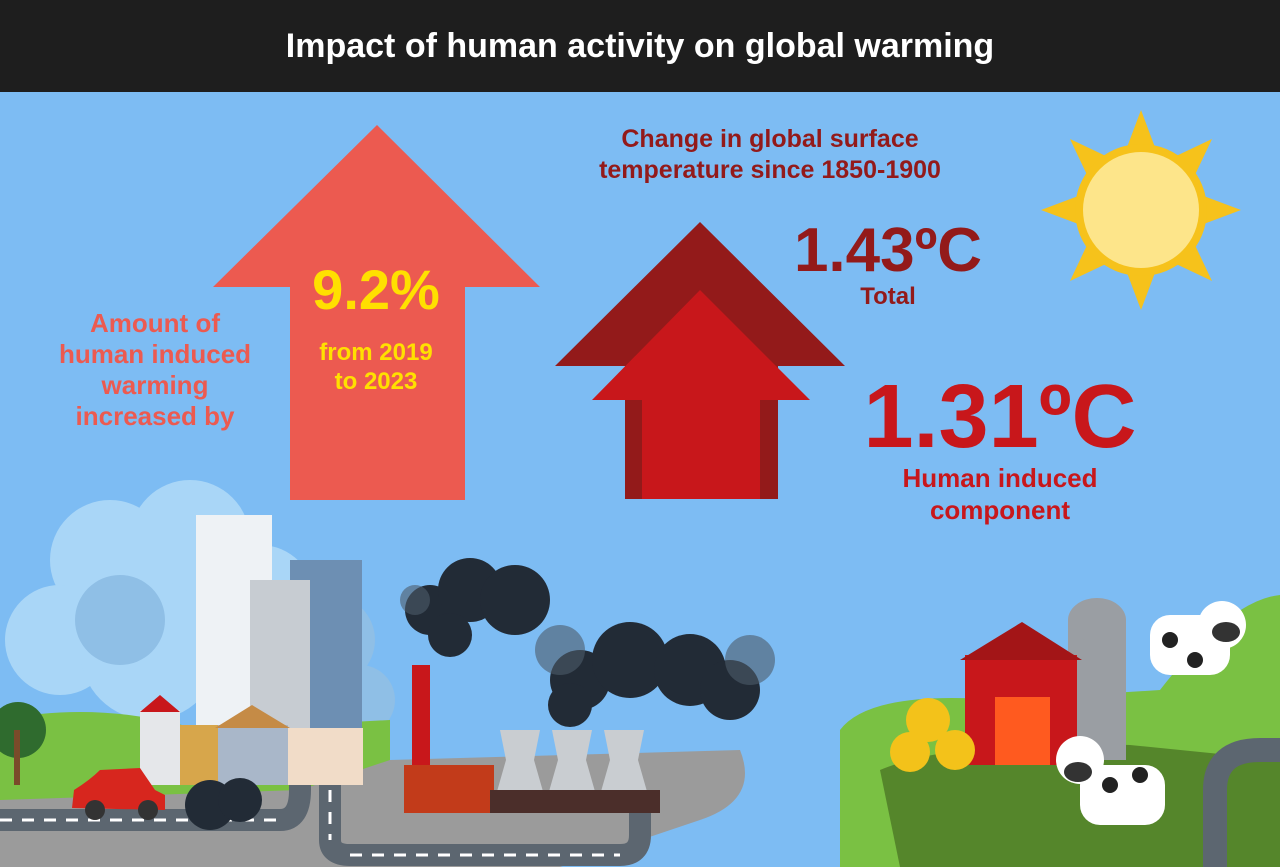  What do you see at coordinates (376, 289) in the screenshot?
I see `increase-value: 9.2%` at bounding box center [376, 289].